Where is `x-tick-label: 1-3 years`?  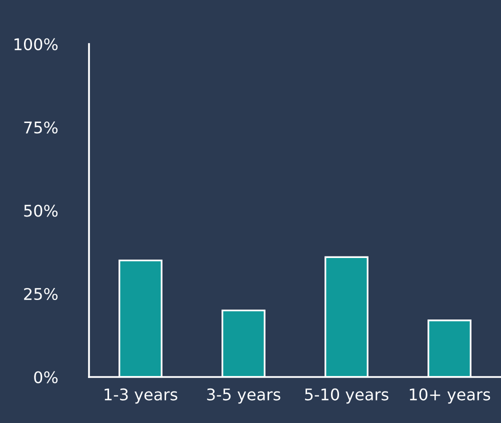 x-tick-label: 1-3 years is located at coordinates (141, 396).